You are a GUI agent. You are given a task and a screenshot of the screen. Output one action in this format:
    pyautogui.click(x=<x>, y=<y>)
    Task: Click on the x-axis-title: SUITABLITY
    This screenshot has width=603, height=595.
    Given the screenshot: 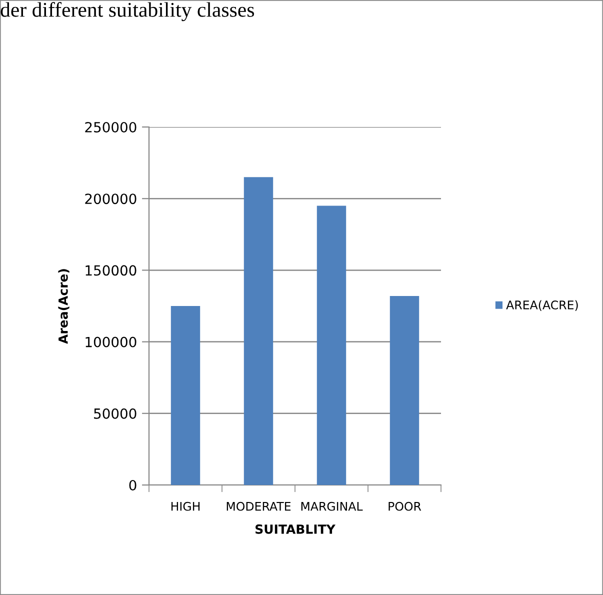 What is the action you would take?
    pyautogui.click(x=296, y=529)
    